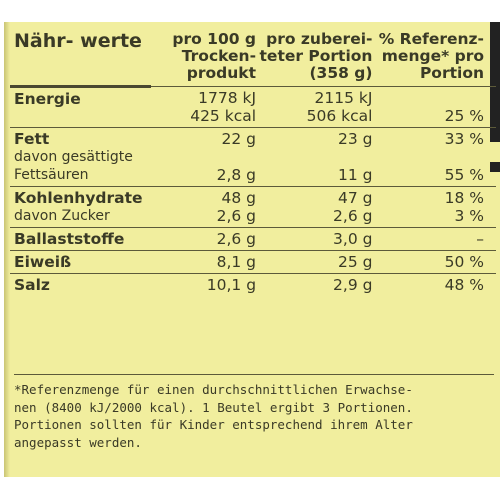  Describe the element at coordinates (223, 116) in the screenshot. I see `energy-per100-kcal: 425 kcal` at that location.